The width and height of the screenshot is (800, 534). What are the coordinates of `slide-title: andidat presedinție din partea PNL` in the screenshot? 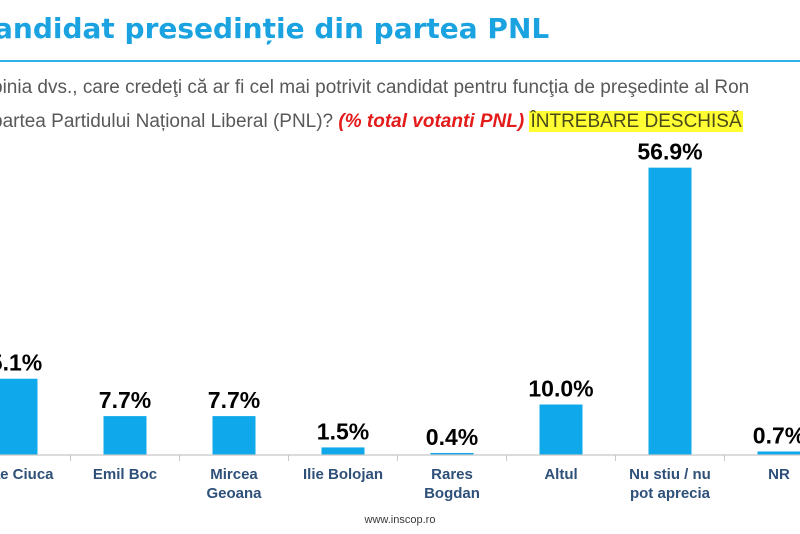 It's located at (275, 28).